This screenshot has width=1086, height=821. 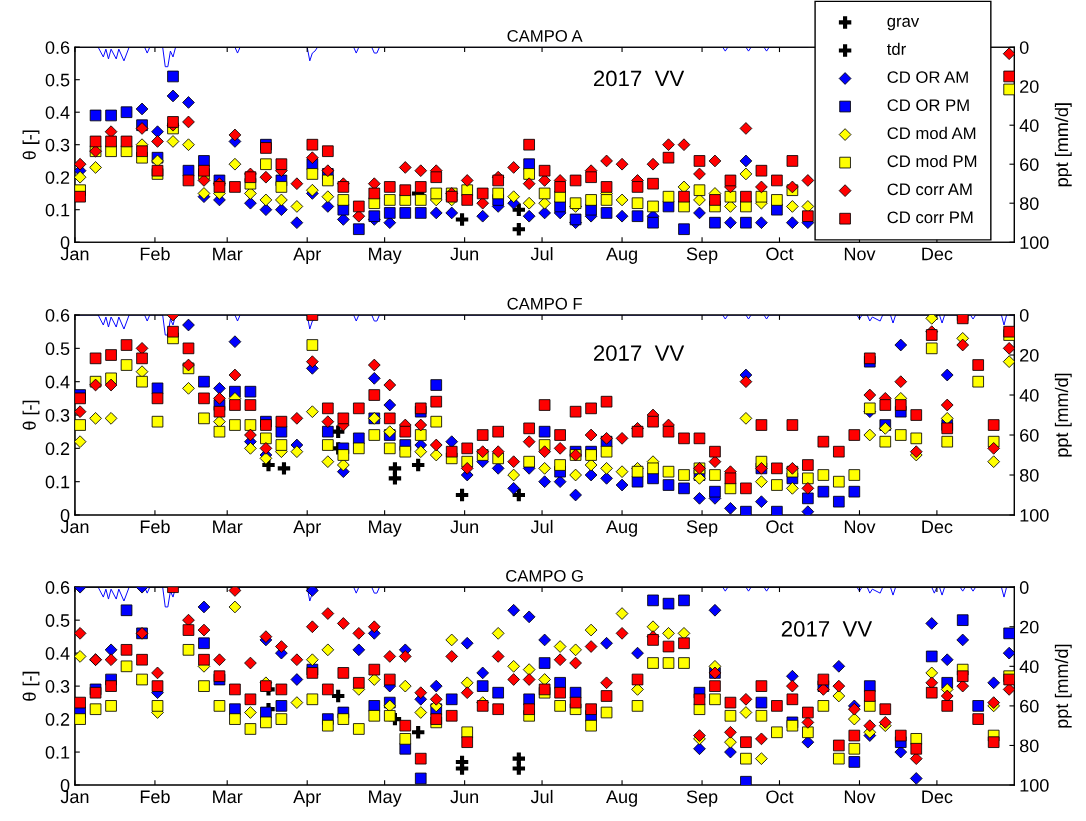 What do you see at coordinates (544, 575) in the screenshot?
I see `chart-title: CAMPO G` at bounding box center [544, 575].